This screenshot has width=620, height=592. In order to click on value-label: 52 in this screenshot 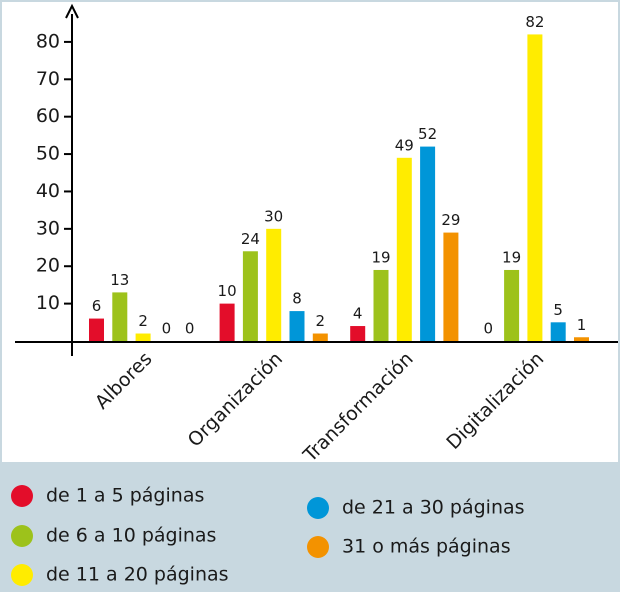, I will do `click(427, 134)`.